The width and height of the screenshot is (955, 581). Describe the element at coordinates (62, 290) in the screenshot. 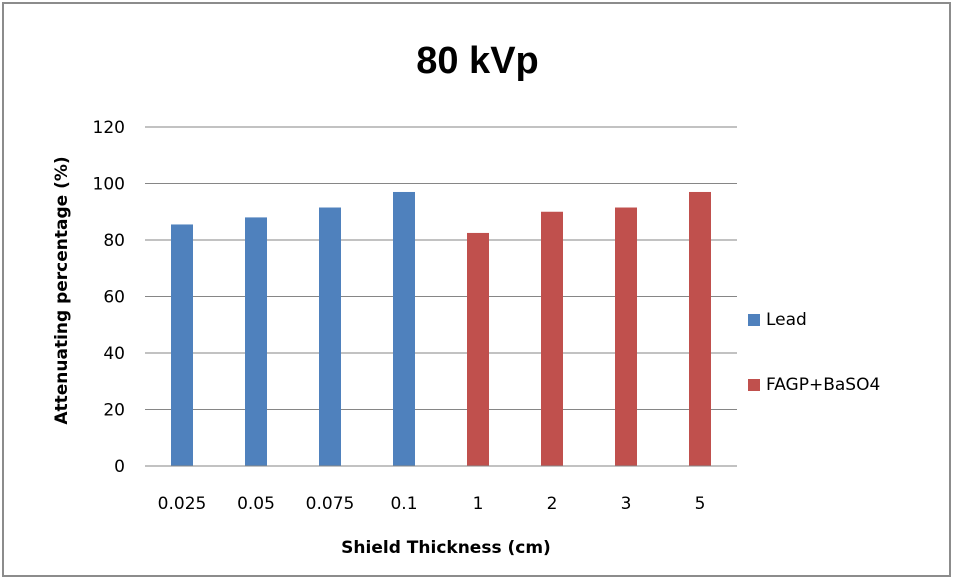

I see `y-axis-label: Attenuating percentage (%)` at that location.